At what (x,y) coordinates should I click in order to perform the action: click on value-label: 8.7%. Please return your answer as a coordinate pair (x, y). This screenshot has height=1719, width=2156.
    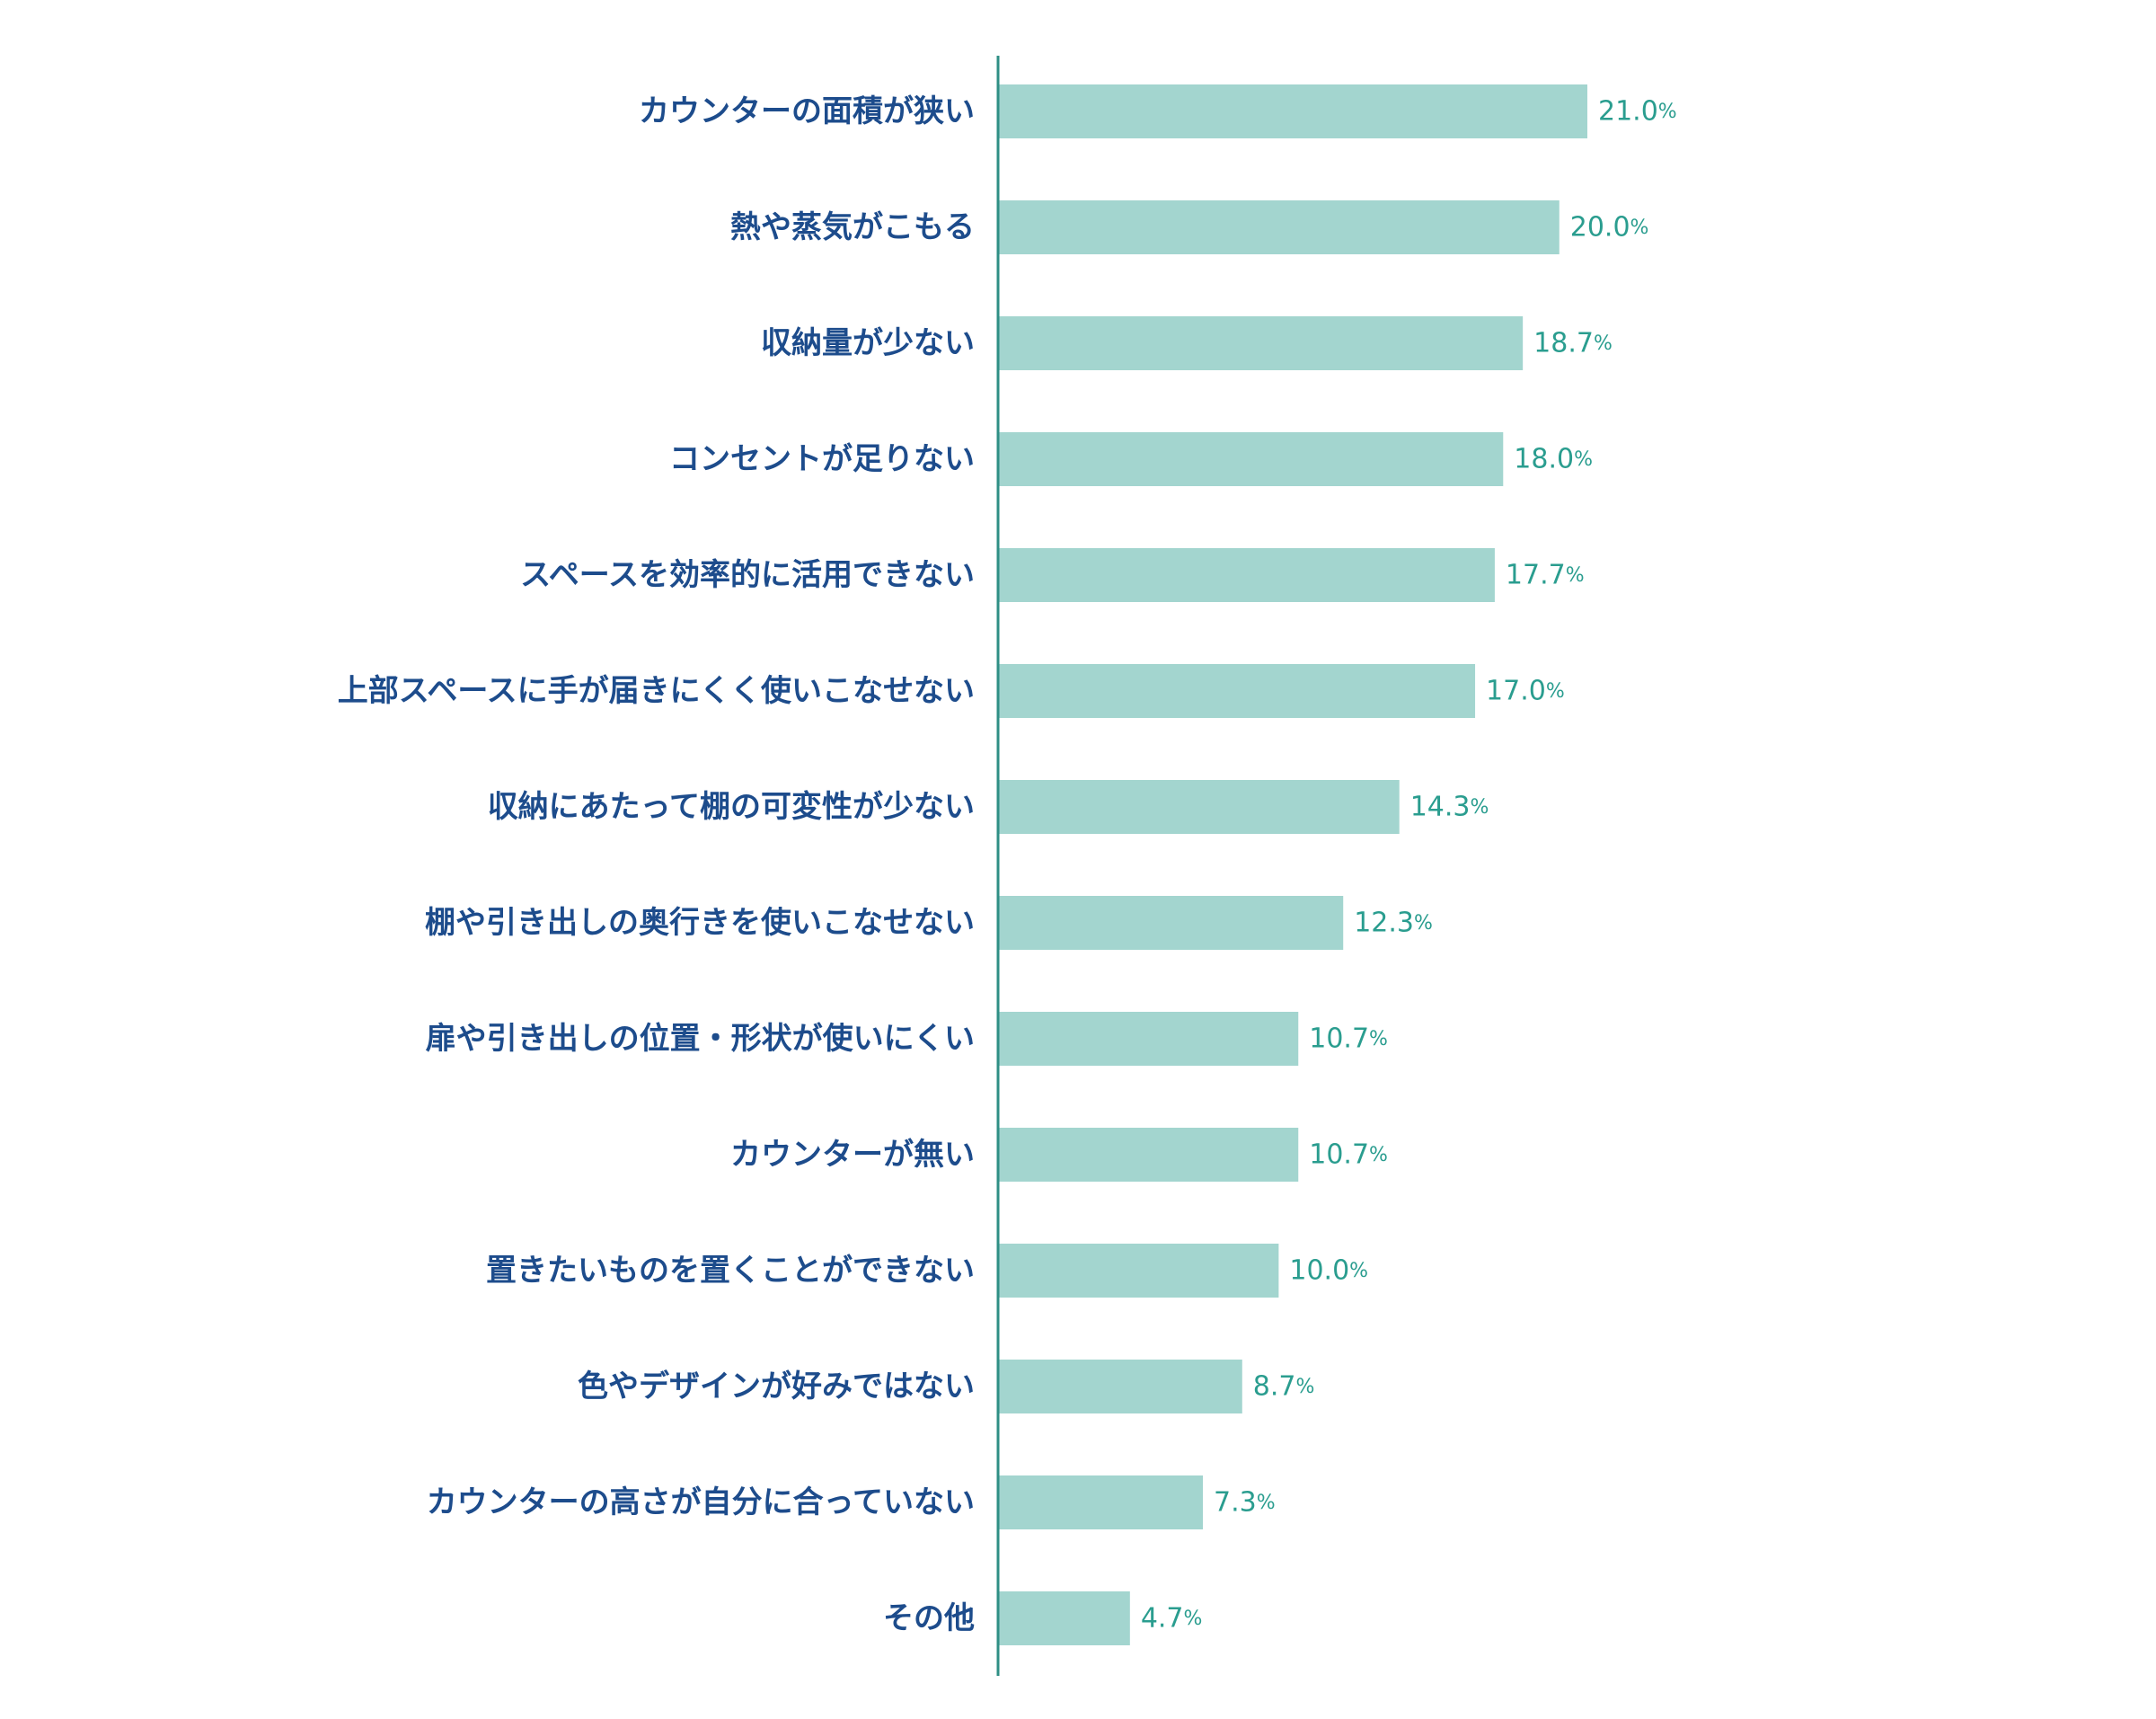
    Looking at the image, I should click on (1284, 1387).